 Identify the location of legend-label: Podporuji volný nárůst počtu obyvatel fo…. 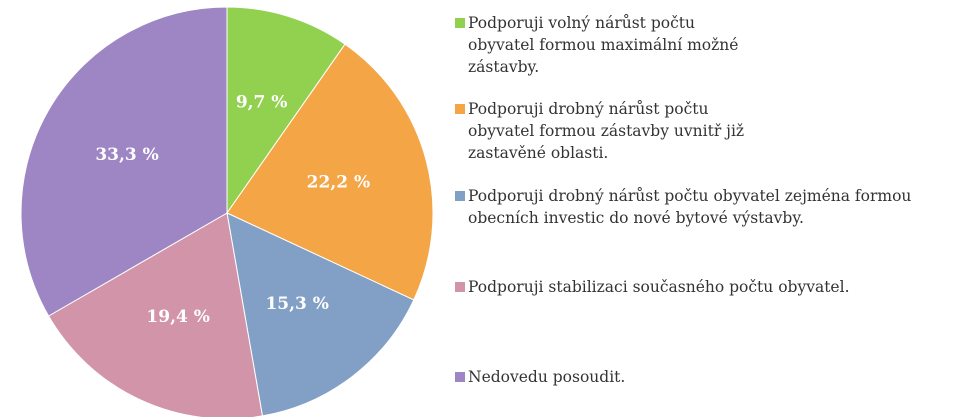
(603, 45).